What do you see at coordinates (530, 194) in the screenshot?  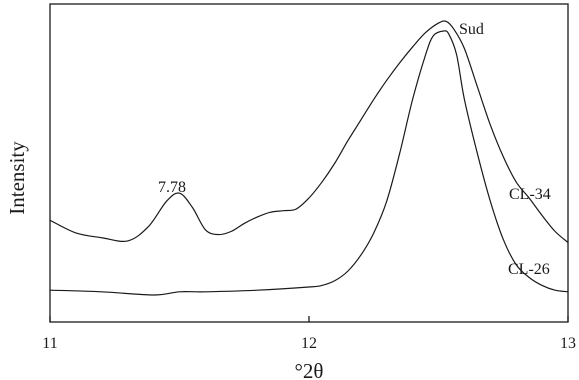 I see `series-label-cl-34: CL-34` at bounding box center [530, 194].